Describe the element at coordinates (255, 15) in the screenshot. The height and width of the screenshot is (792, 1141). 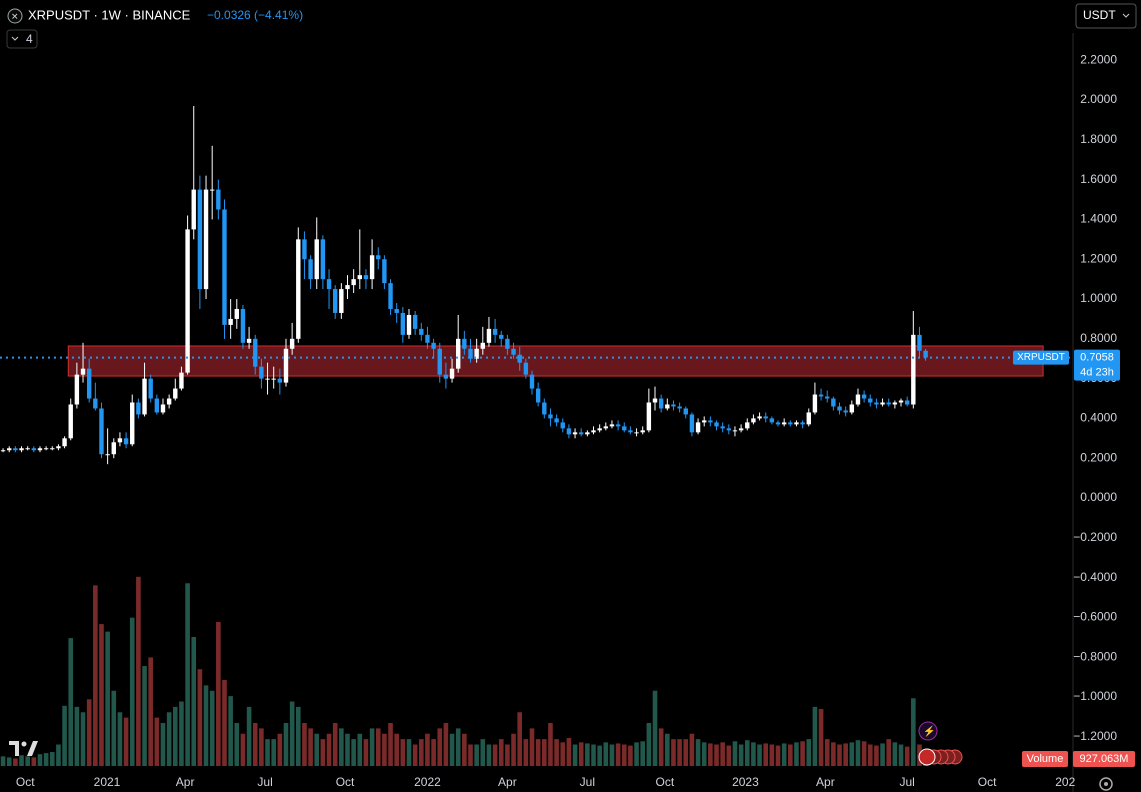
I see `price-change: −0.0326 (−4.41%)` at that location.